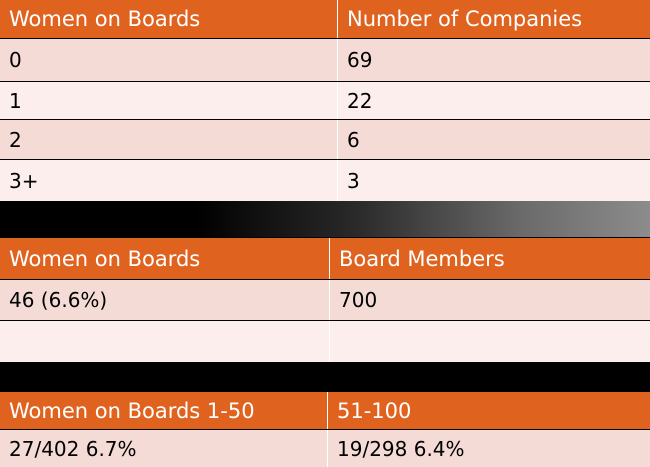  What do you see at coordinates (494, 19) in the screenshot?
I see `table1-header-number-of-companies: Number of Companies` at bounding box center [494, 19].